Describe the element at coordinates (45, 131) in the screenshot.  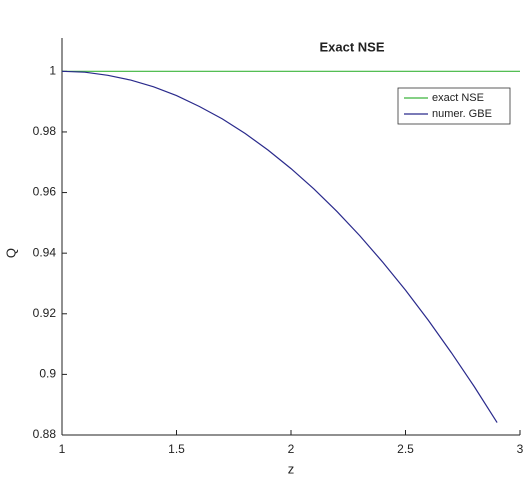
I see `y-tick-label: 0.98` at that location.